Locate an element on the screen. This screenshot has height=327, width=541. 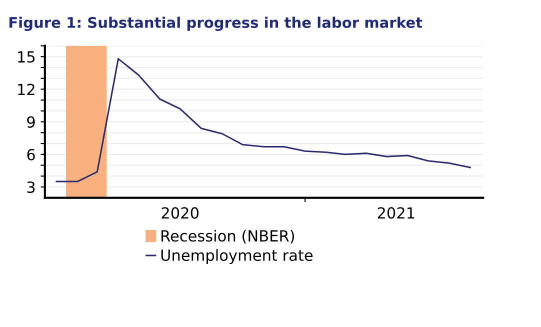
legend-label: Unemployment rate is located at coordinates (237, 256).